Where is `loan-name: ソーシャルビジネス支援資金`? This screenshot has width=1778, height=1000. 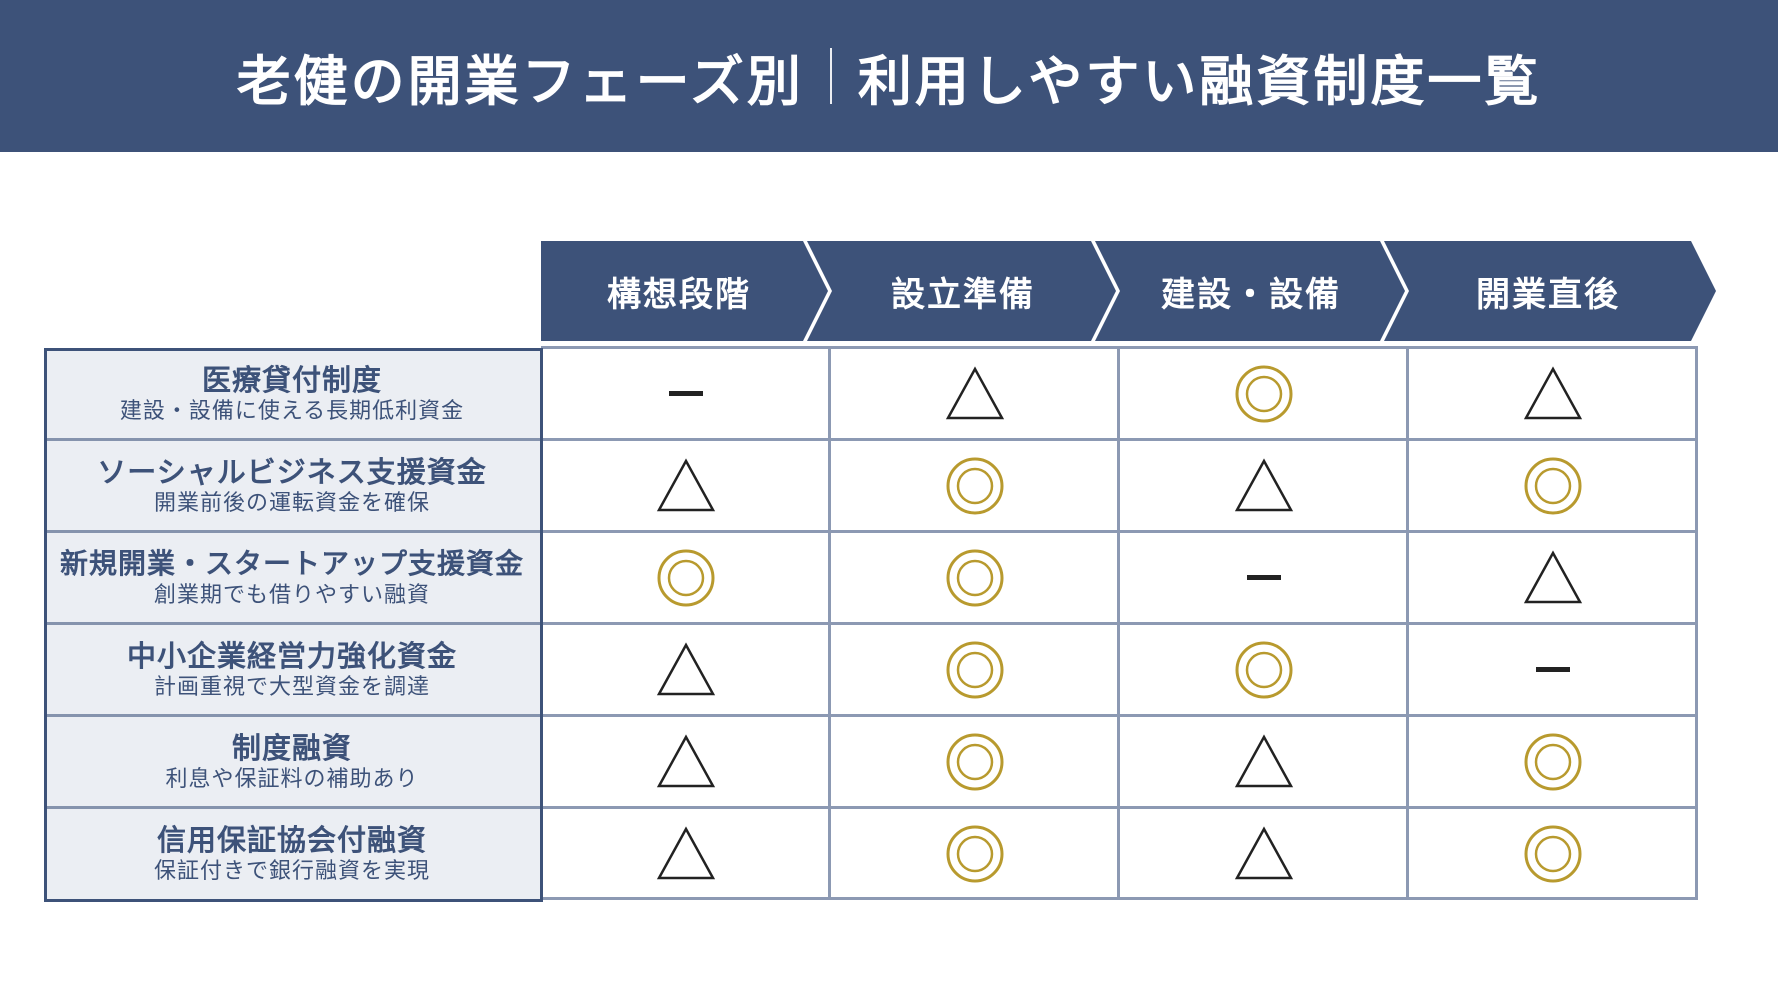 loan-name: ソーシャルビジネス支援資金 is located at coordinates (292, 472).